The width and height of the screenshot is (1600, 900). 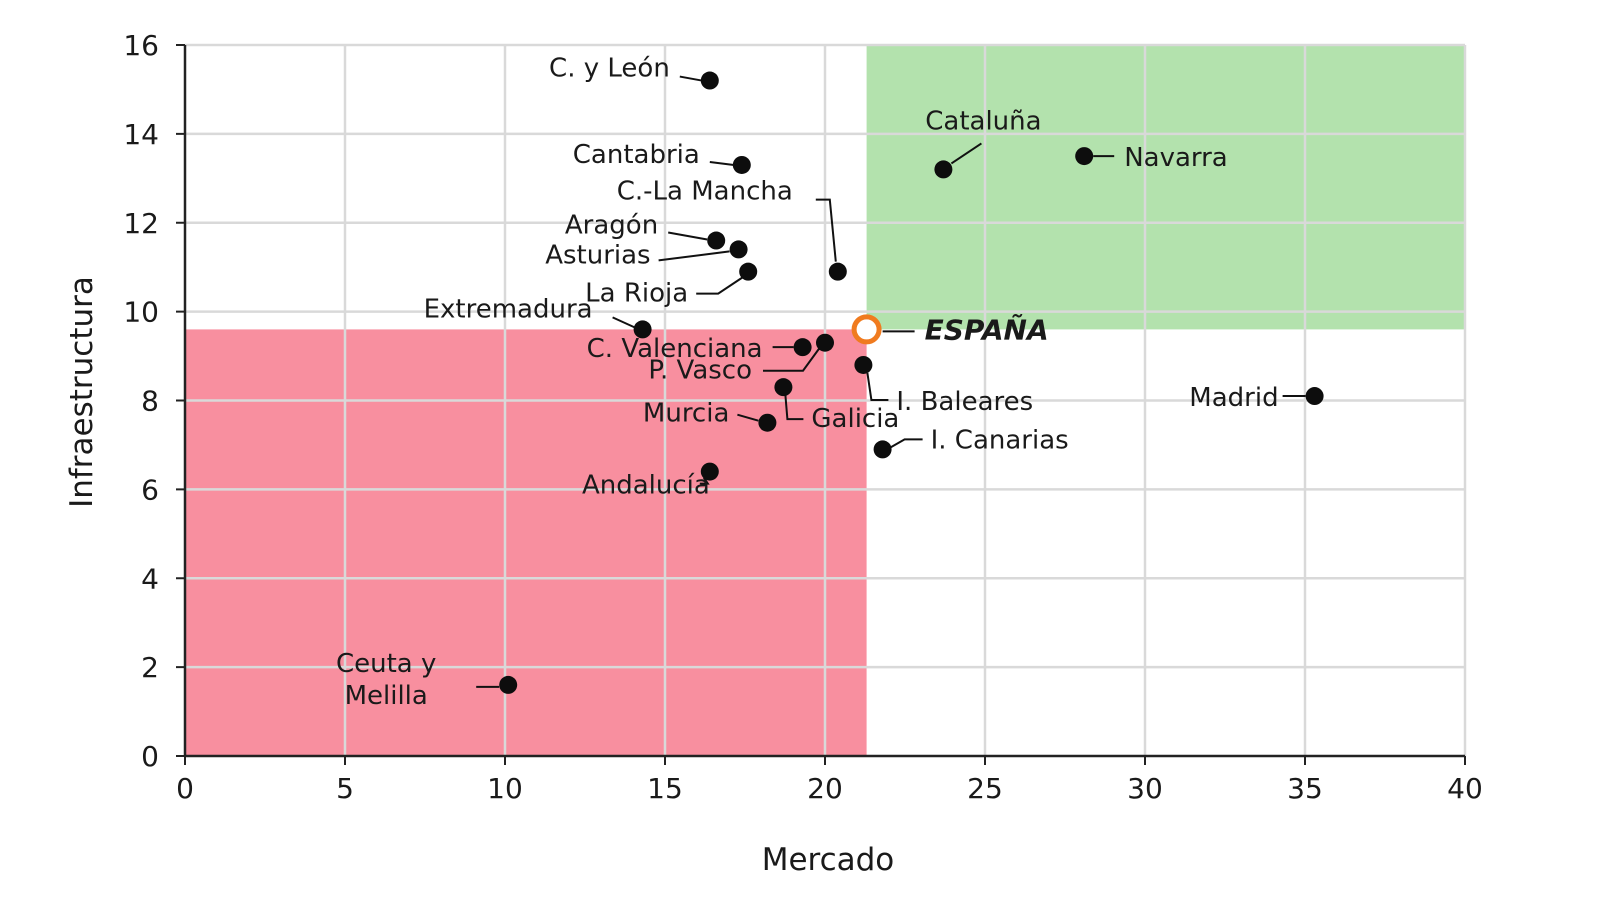 What do you see at coordinates (675, 349) in the screenshot?
I see `point-label: C. Valenciana` at bounding box center [675, 349].